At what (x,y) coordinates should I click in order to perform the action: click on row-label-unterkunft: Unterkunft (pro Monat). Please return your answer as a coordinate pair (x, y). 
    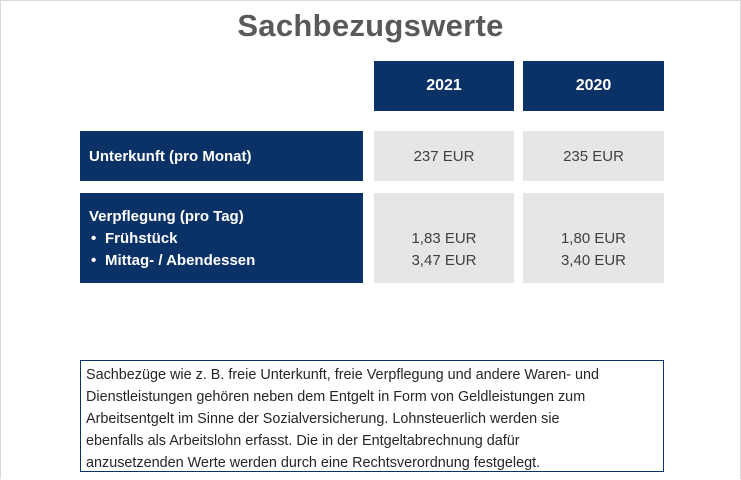
    Looking at the image, I should click on (221, 156).